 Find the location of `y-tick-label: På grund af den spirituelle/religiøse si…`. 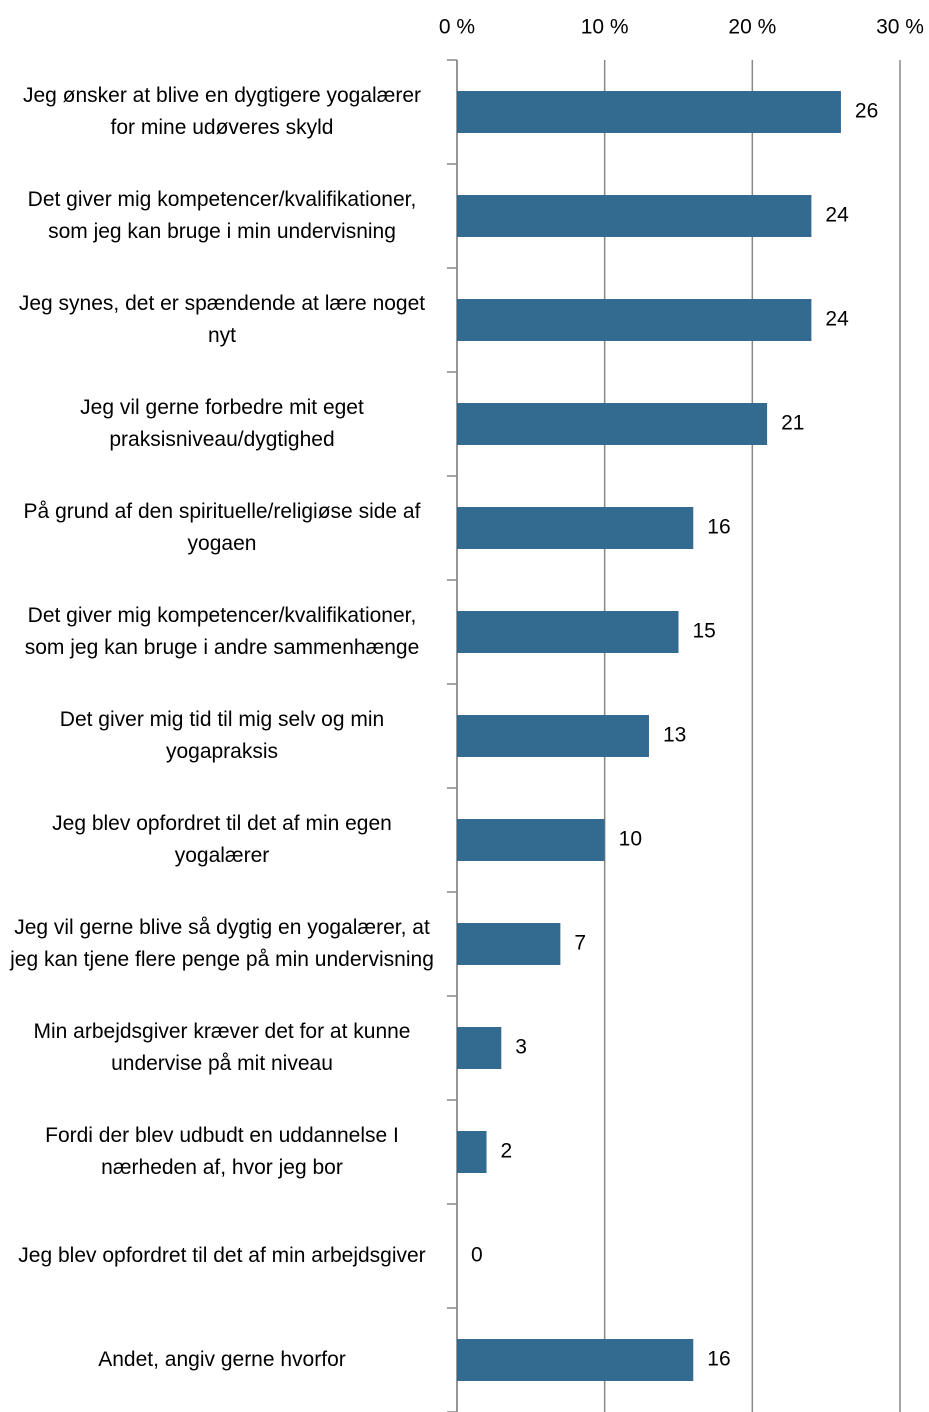

y-tick-label: På grund af den spirituelle/religiøse si… is located at coordinates (222, 527).